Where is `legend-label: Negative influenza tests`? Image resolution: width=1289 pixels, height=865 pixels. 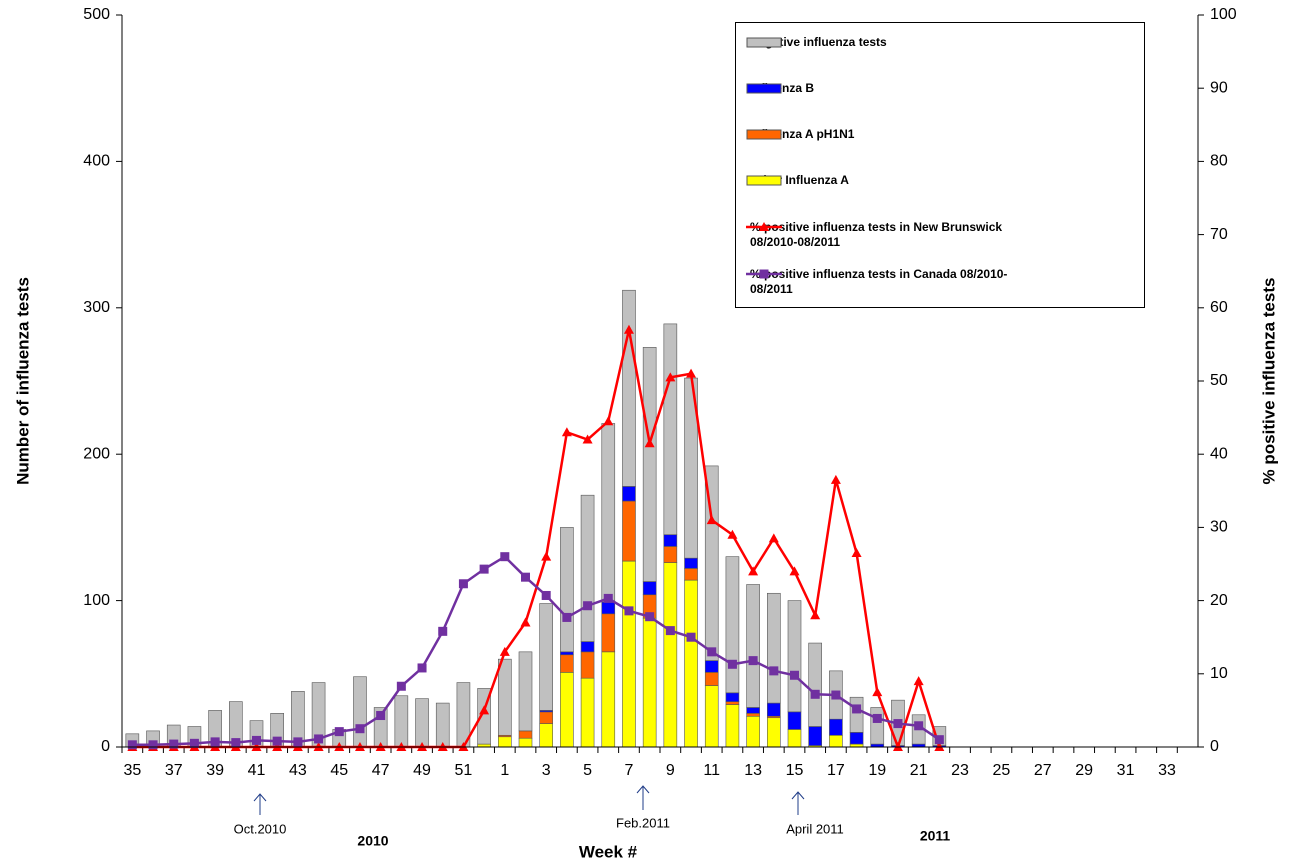 legend-label: Negative influenza tests is located at coordinates (818, 42).